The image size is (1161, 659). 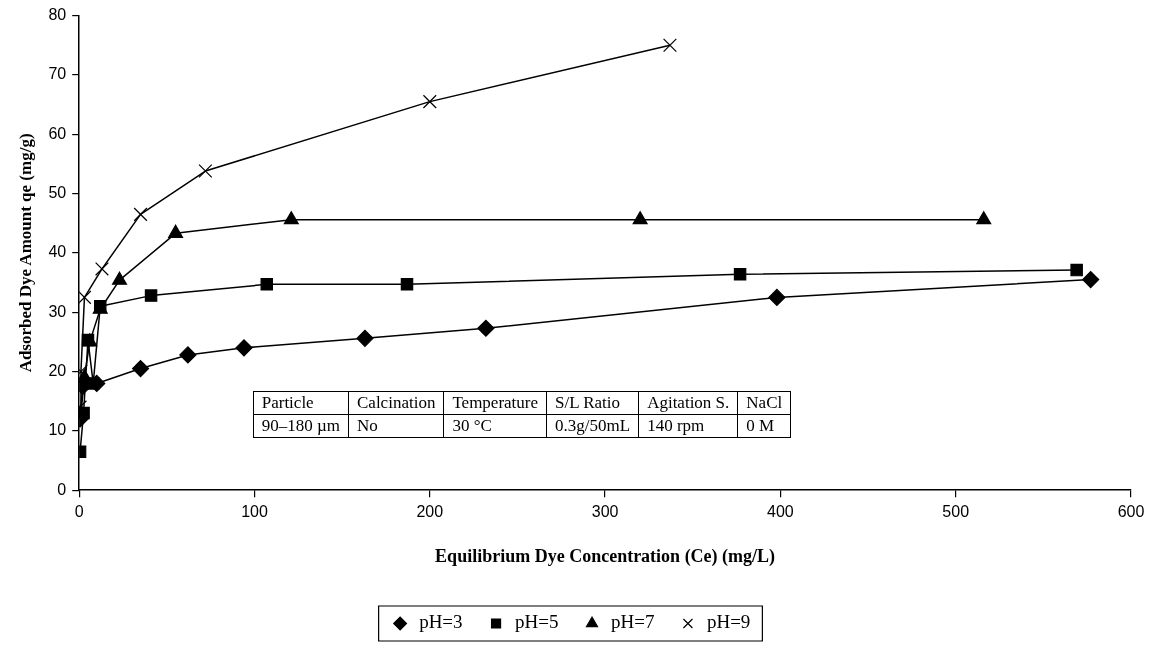 I want to click on y-tick-label: 30, so click(x=57, y=311).